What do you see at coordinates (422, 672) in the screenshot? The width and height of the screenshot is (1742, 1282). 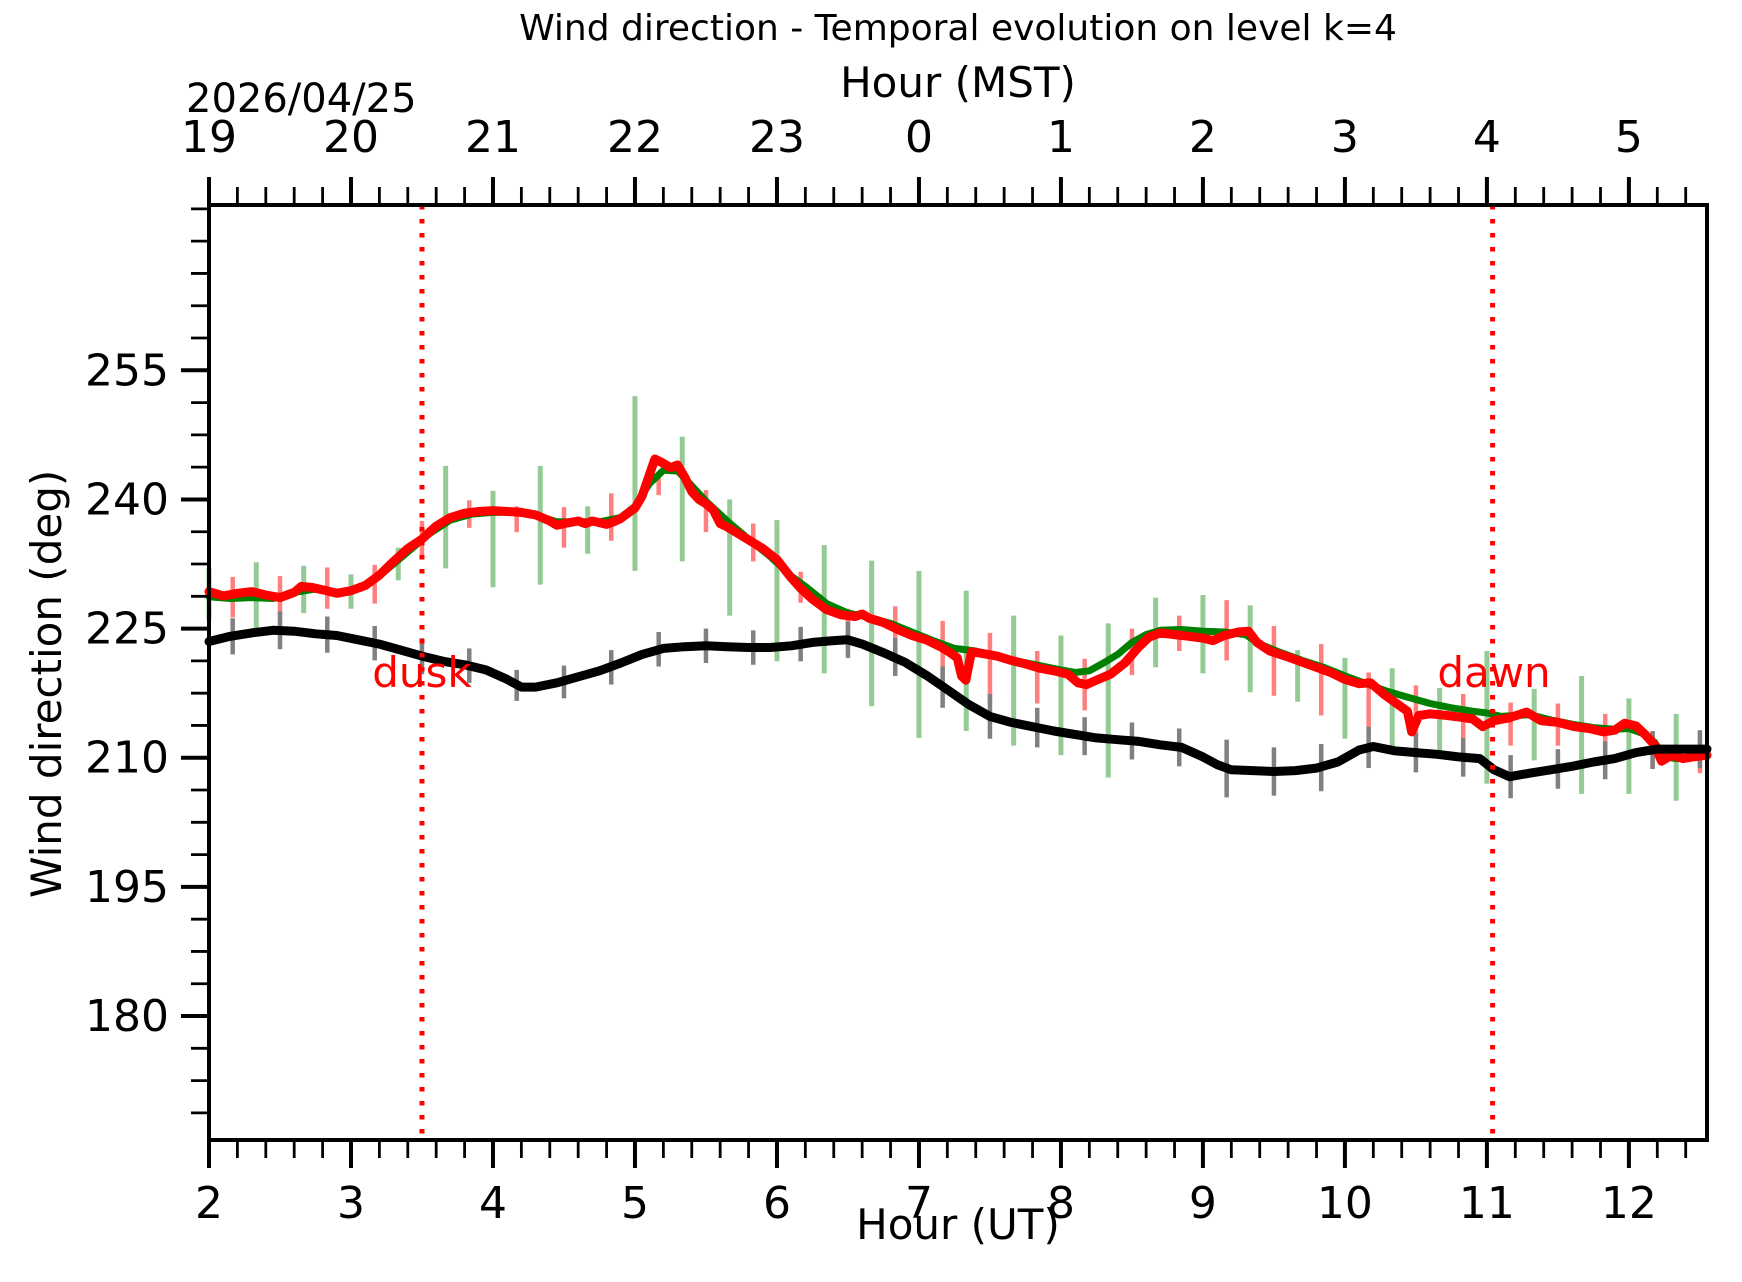 I see `dusk-label: dusk` at bounding box center [422, 672].